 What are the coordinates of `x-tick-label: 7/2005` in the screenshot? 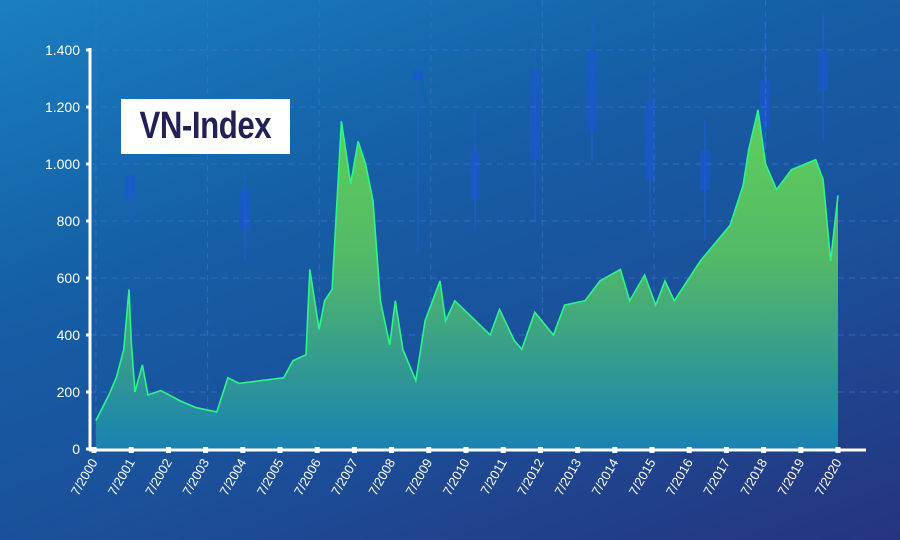 It's located at (270, 477).